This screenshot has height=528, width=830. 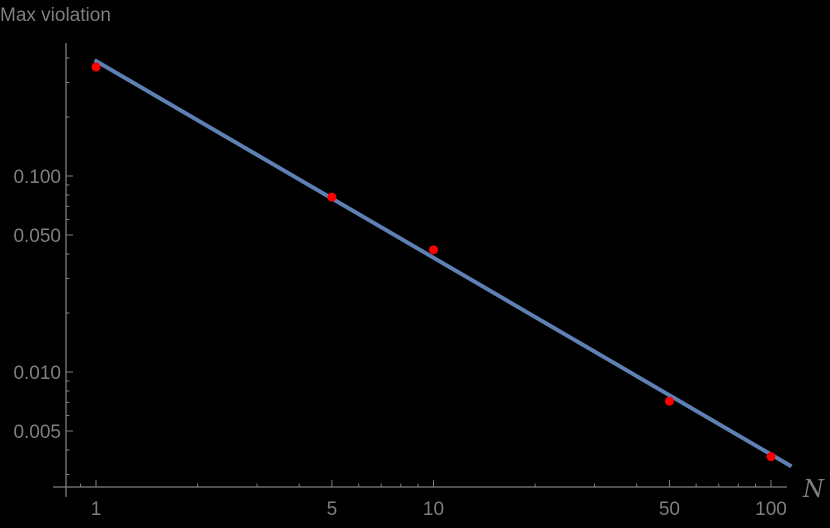 What do you see at coordinates (771, 509) in the screenshot?
I see `x-tick-label: 100` at bounding box center [771, 509].